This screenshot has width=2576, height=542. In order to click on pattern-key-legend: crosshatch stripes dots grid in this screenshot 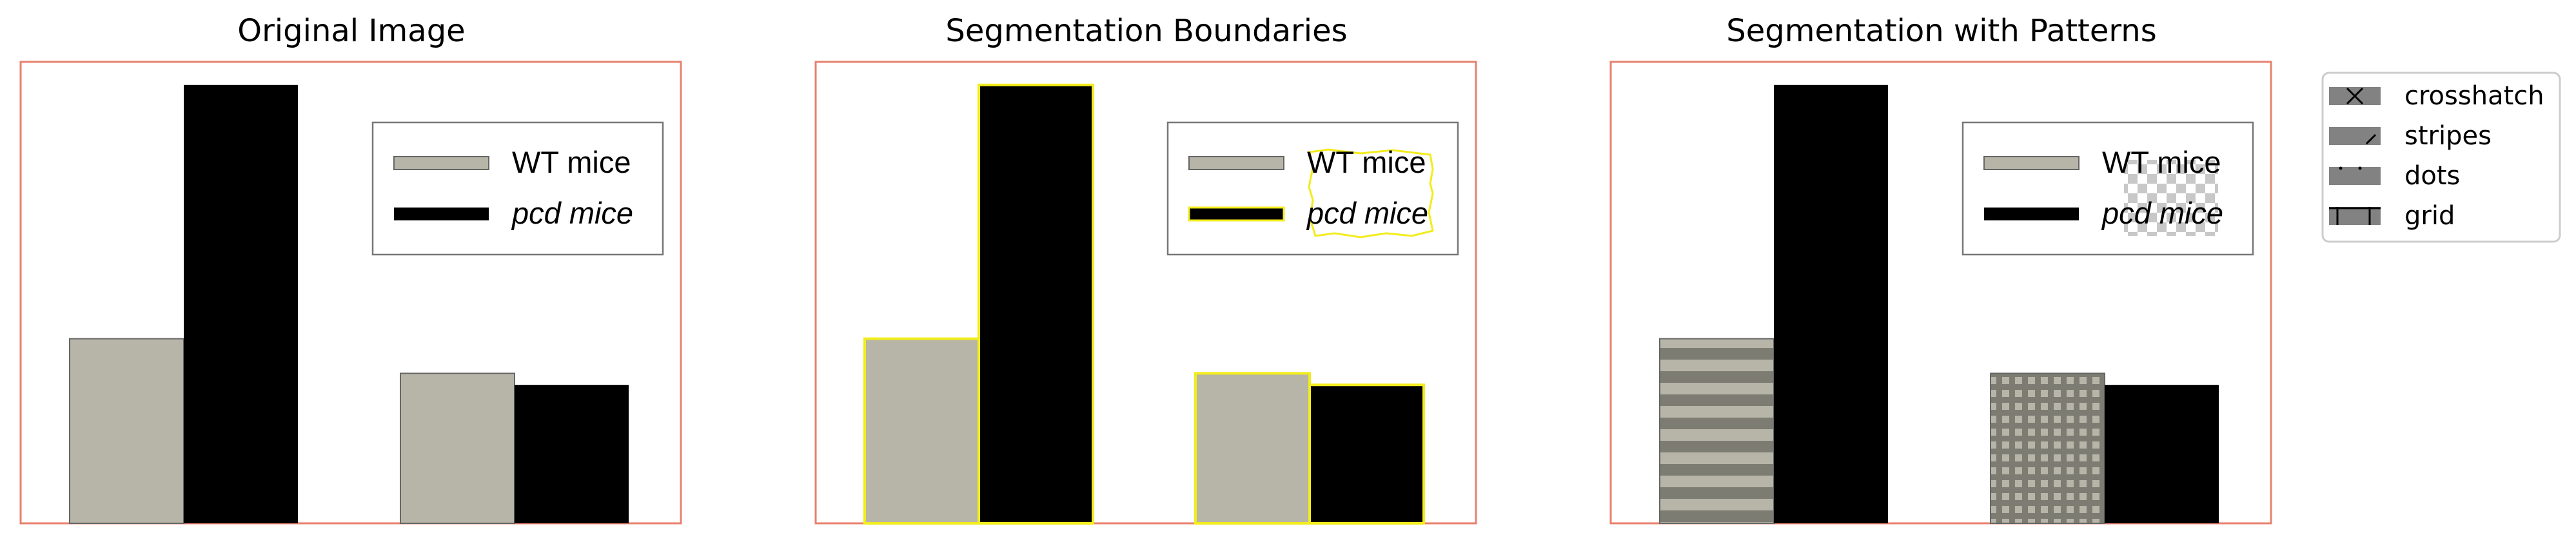, I will do `click(2441, 158)`.